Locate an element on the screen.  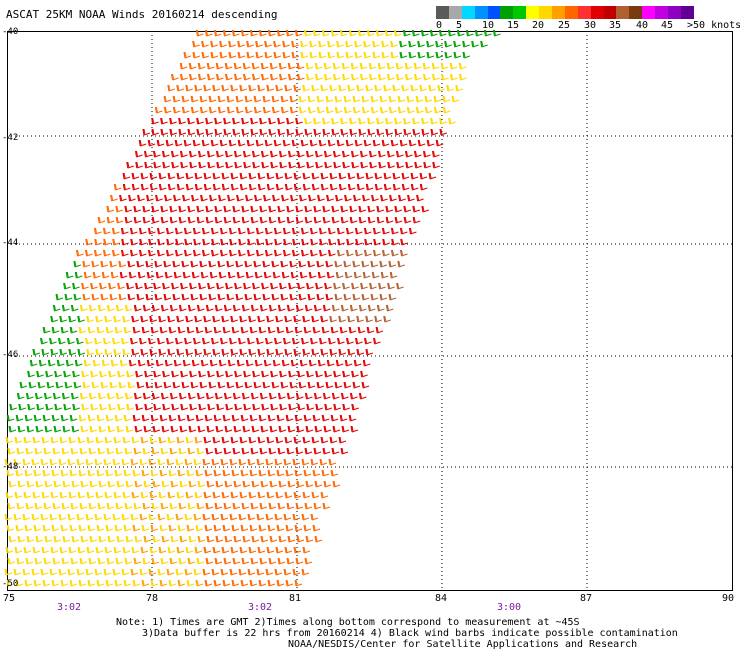
legend-swatch is located at coordinates (507, 12).